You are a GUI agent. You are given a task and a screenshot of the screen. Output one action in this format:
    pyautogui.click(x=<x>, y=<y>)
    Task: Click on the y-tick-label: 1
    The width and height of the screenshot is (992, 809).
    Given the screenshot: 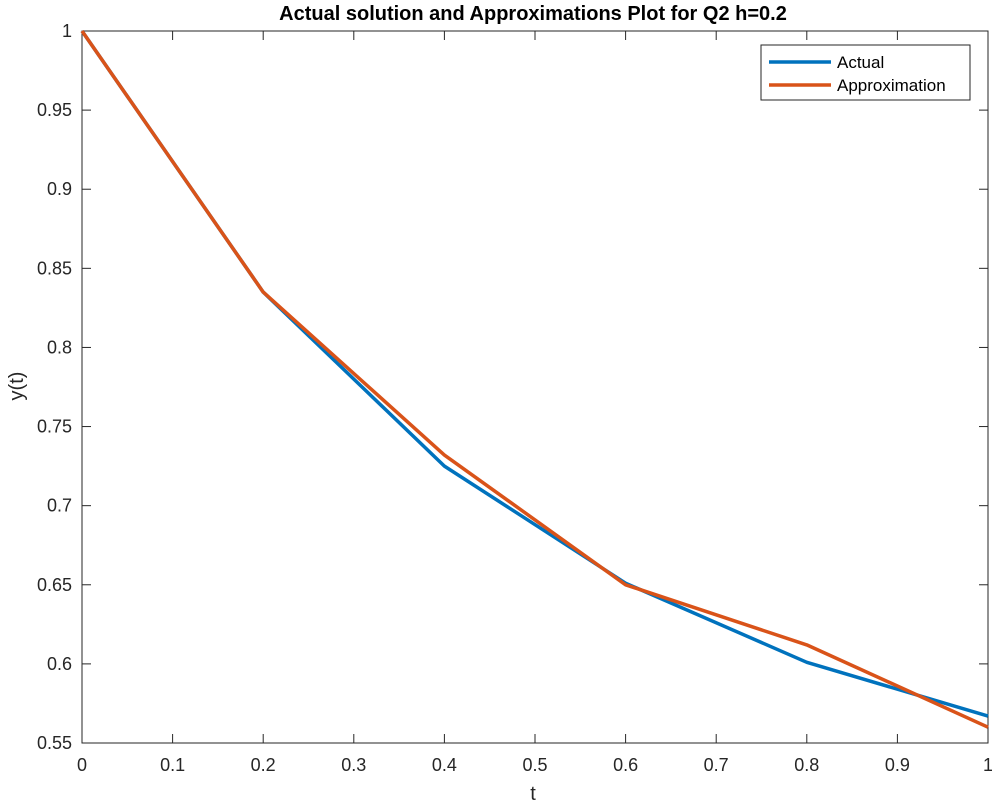 What is the action you would take?
    pyautogui.click(x=67, y=31)
    